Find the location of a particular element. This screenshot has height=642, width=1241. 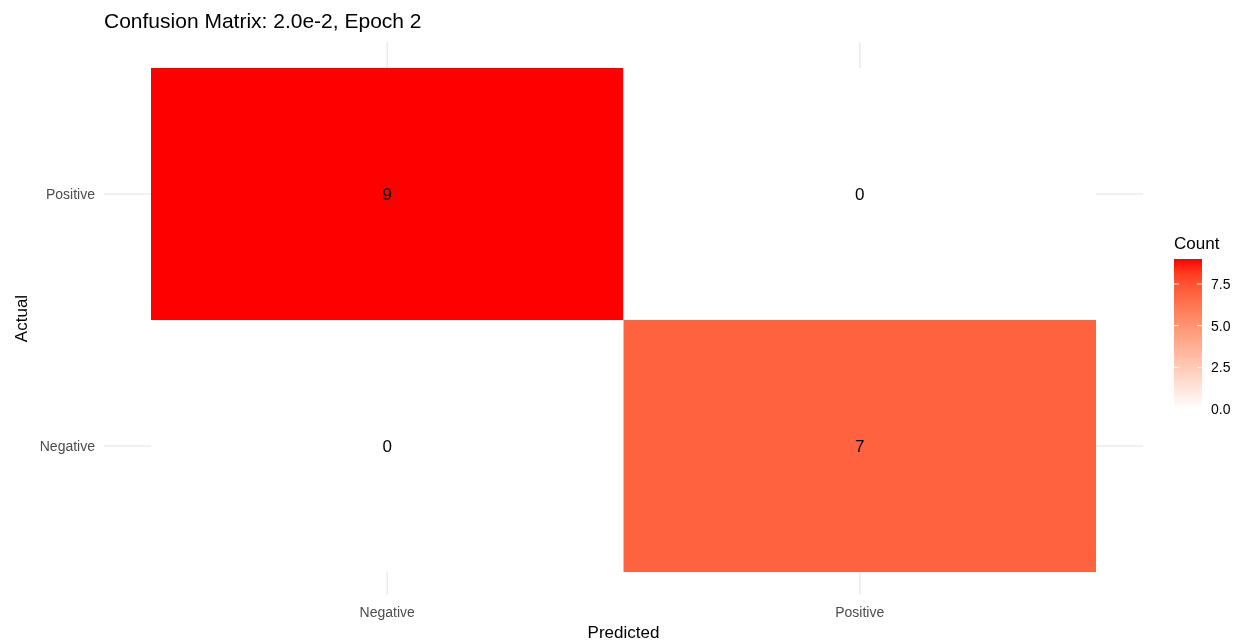

color-bar-label: 7.5 is located at coordinates (1221, 283).